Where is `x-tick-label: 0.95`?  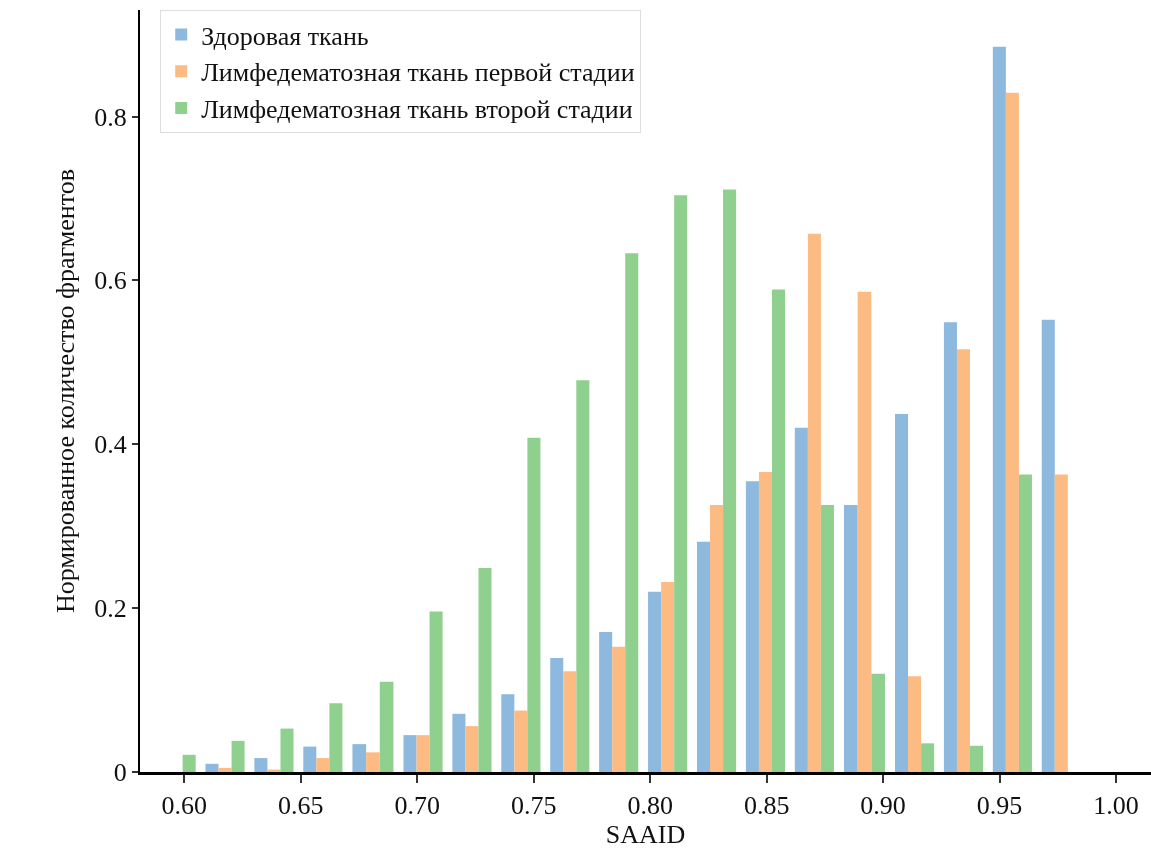 x-tick-label: 0.95 is located at coordinates (999, 806).